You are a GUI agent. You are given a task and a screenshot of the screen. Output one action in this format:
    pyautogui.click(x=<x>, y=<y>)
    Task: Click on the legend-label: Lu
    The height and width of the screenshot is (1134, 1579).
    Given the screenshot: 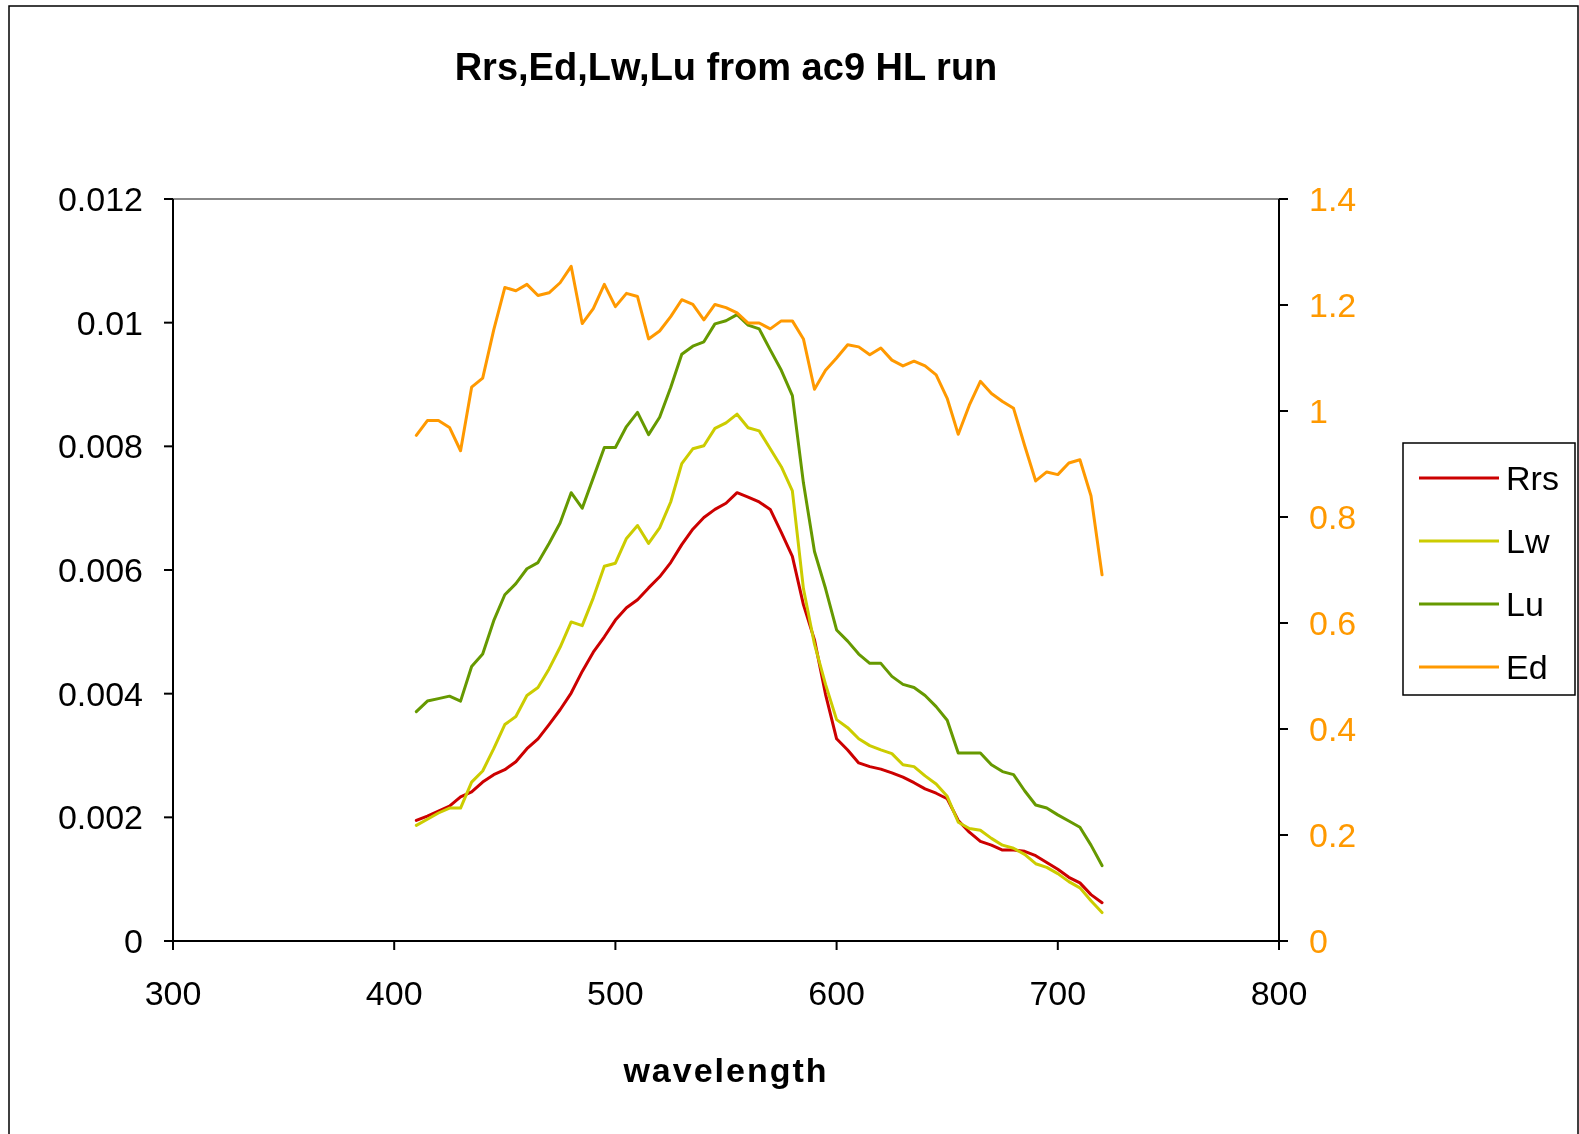 What is the action you would take?
    pyautogui.click(x=1525, y=604)
    